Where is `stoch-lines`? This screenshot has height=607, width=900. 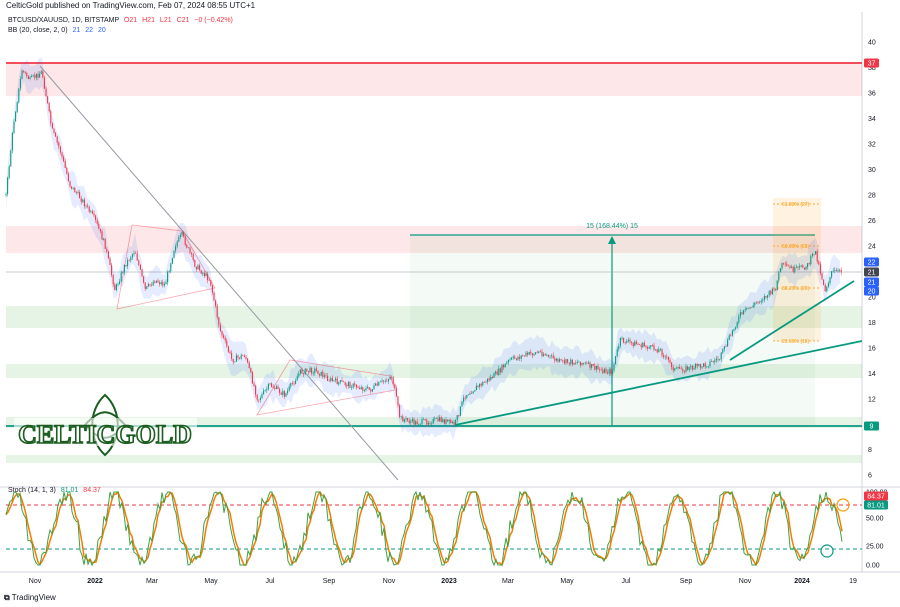
stoch-lines is located at coordinates (424, 528).